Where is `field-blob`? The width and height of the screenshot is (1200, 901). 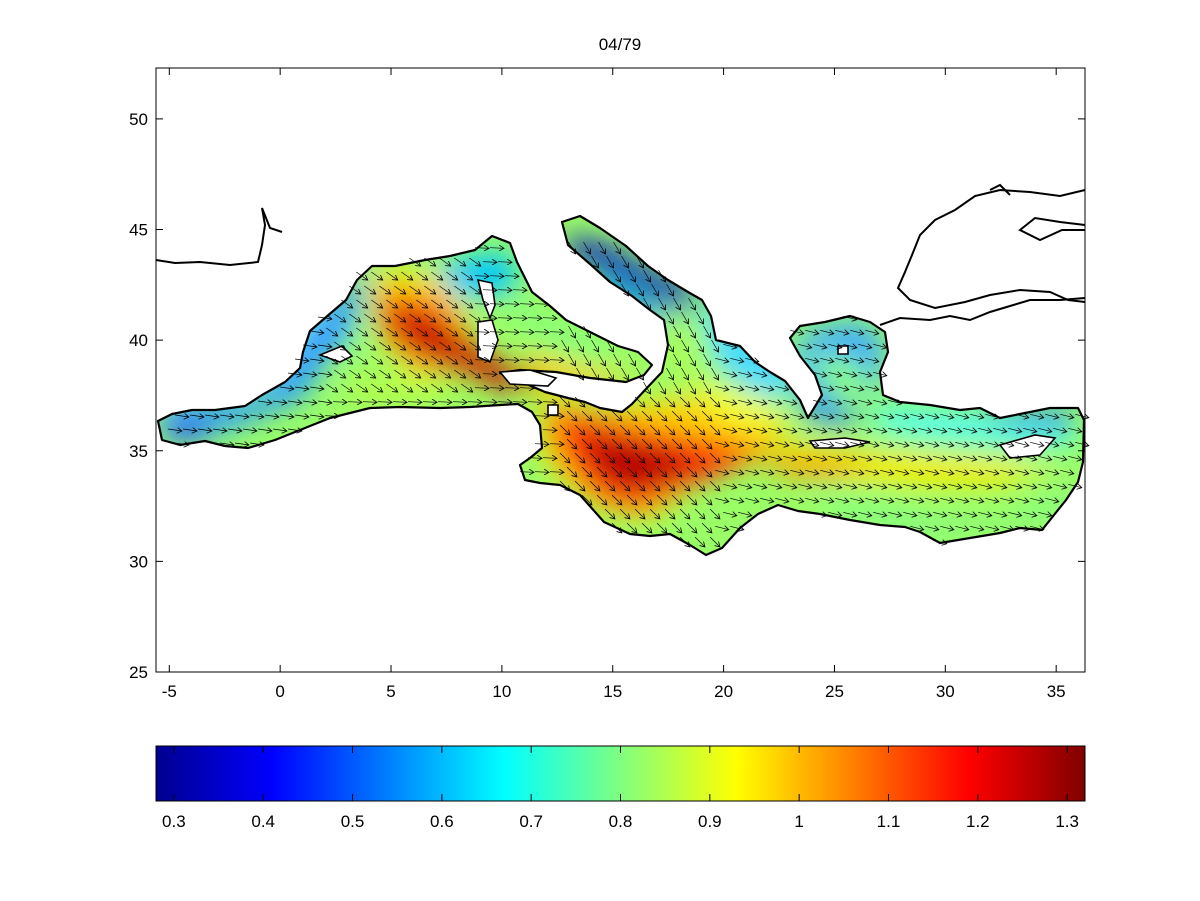 field-blob is located at coordinates (920, 462).